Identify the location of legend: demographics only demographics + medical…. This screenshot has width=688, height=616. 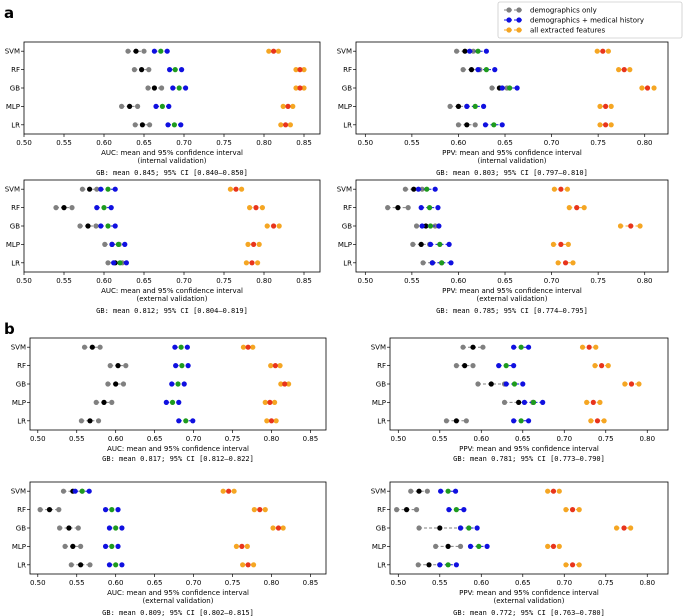
(590, 20).